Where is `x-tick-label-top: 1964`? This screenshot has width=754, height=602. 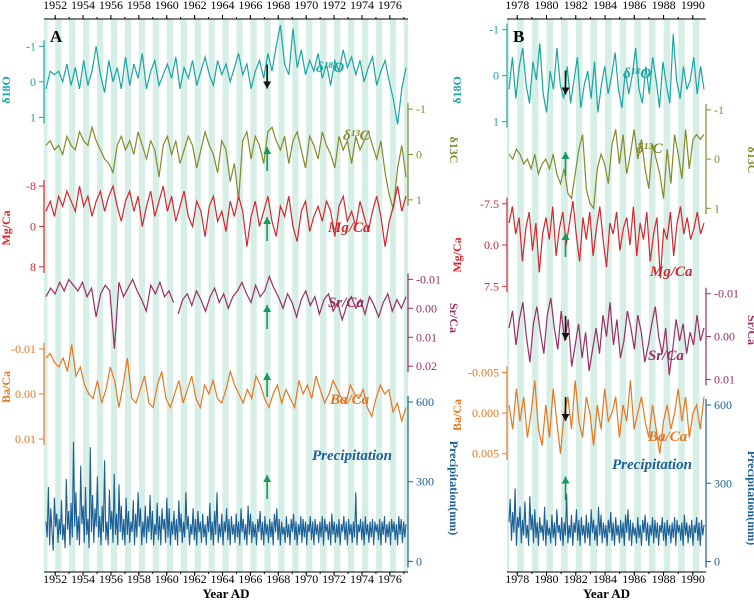
x-tick-label-top: 1964 is located at coordinates (223, 6).